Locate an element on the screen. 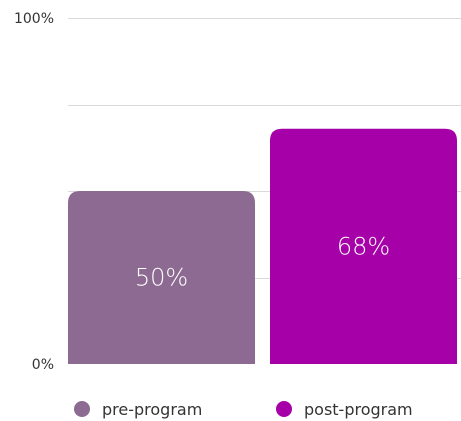 The image size is (461, 421). legend-item-post-program: post-program is located at coordinates (344, 409).